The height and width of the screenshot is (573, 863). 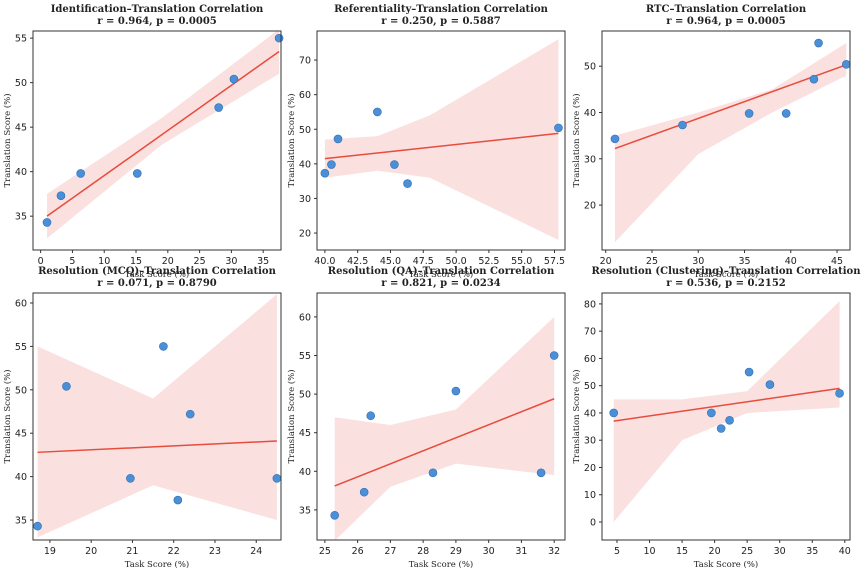 What do you see at coordinates (21, 434) in the screenshot?
I see `y-tick-label: 45` at bounding box center [21, 434].